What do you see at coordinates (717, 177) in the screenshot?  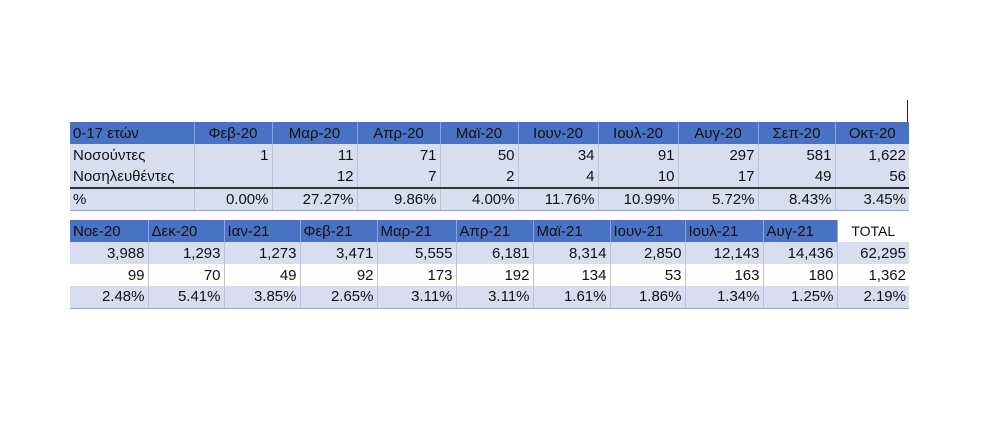 I see `table-cell: 17` at bounding box center [717, 177].